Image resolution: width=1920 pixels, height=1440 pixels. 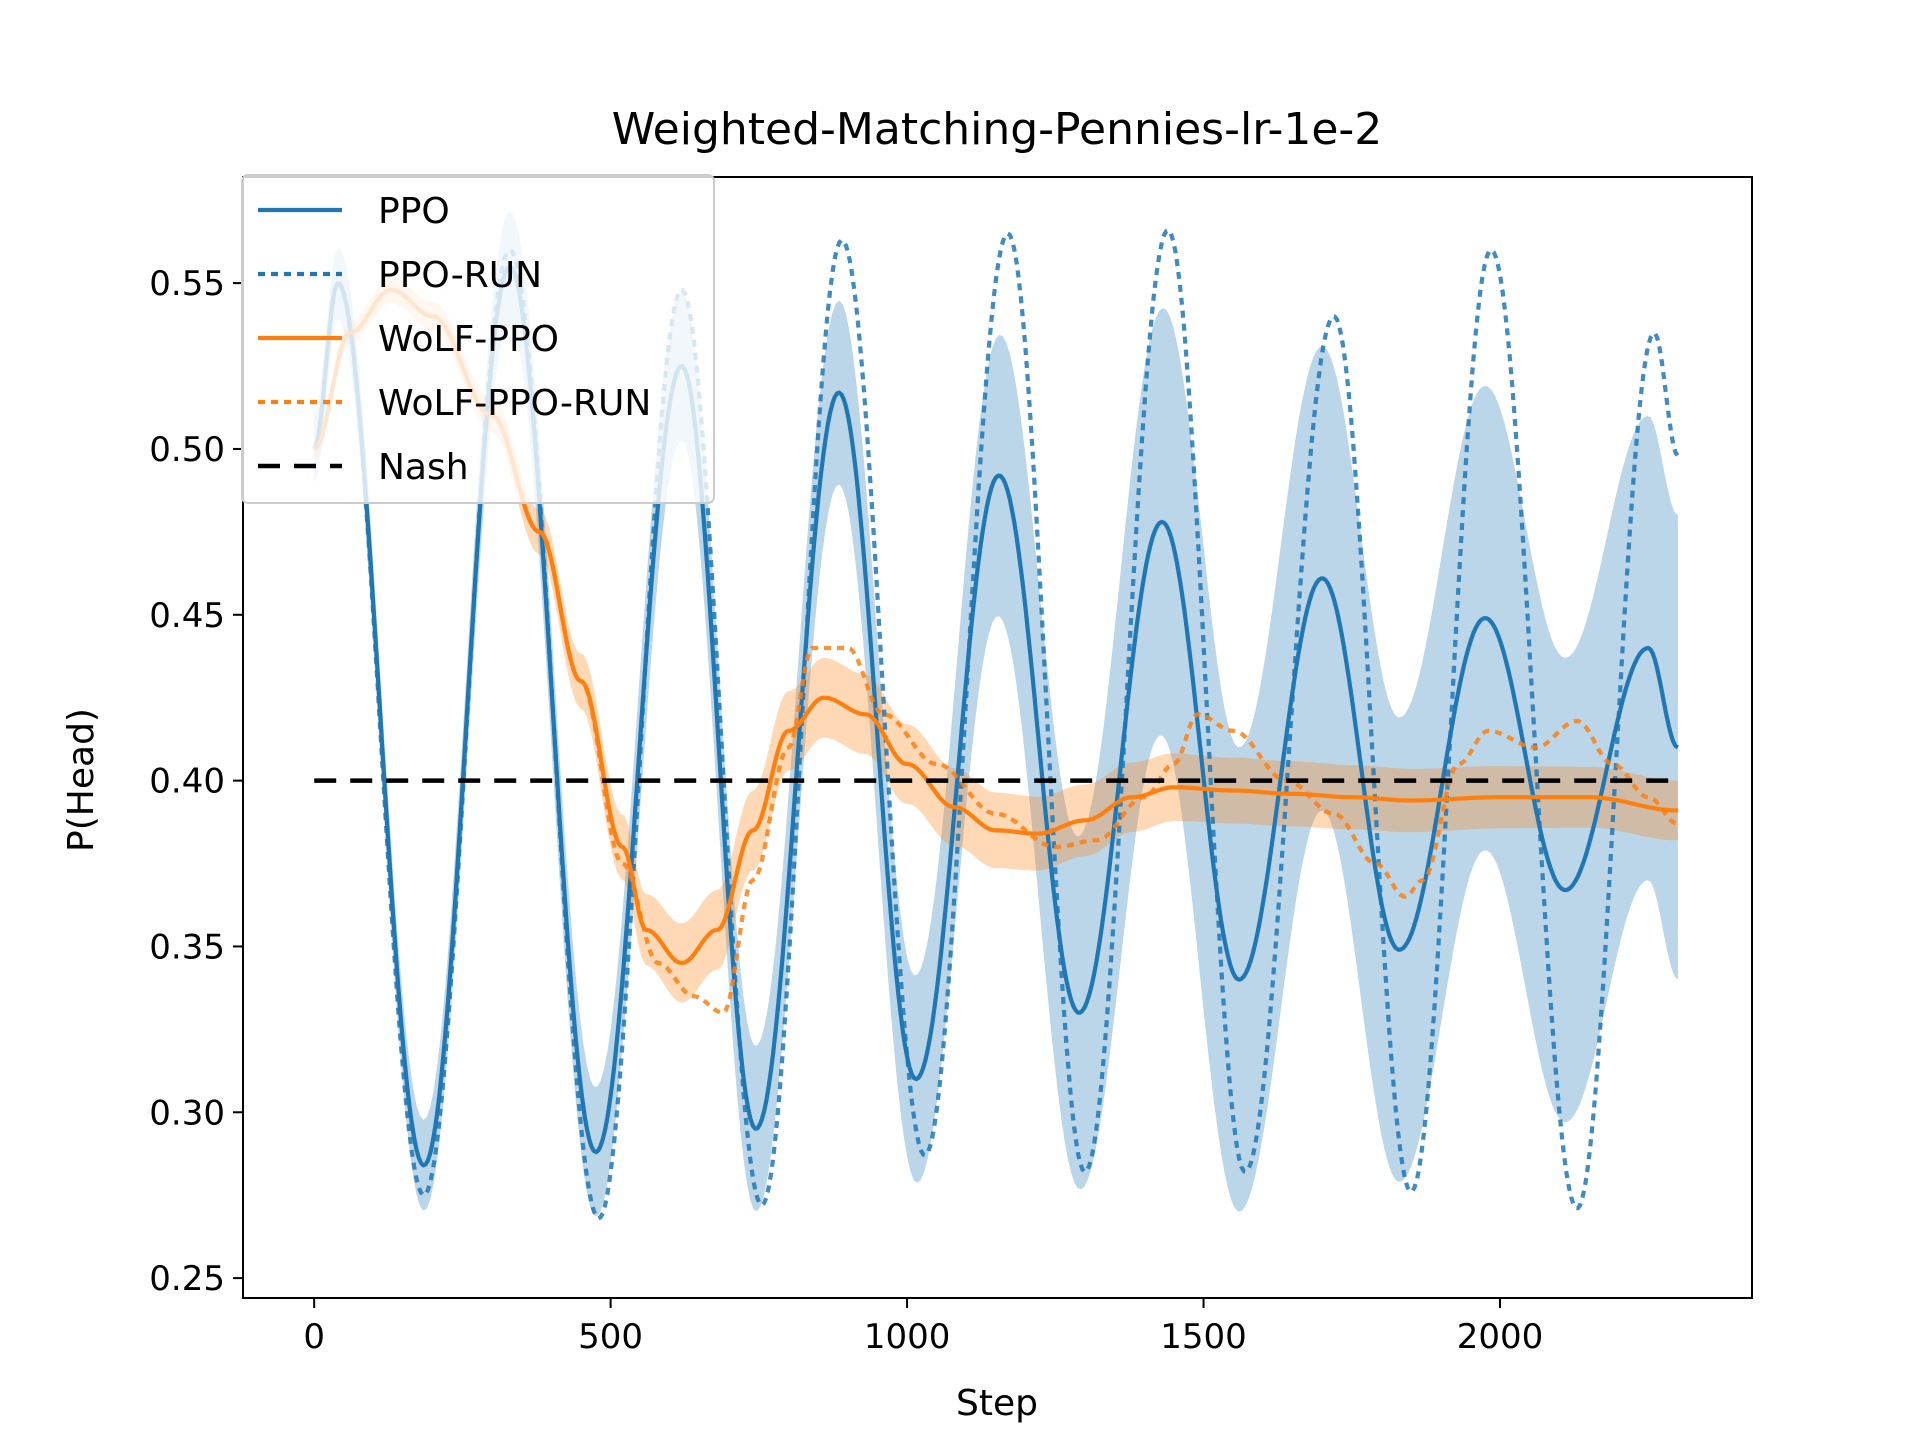 What do you see at coordinates (460, 275) in the screenshot?
I see `legend-label: PPO-RUN` at bounding box center [460, 275].